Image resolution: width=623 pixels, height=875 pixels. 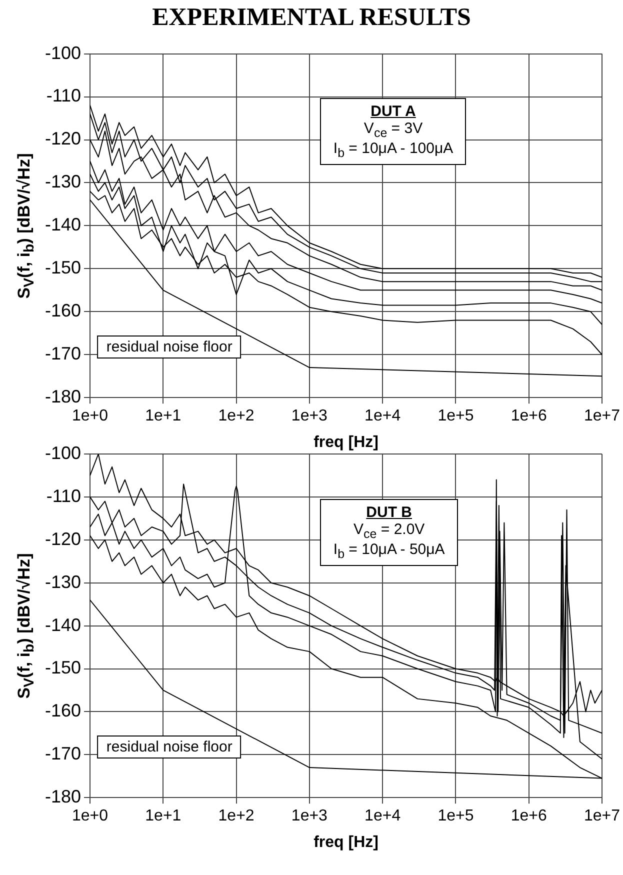 I want to click on annotation: I$_{b}$ = 10μA - 100μA, so click(x=393, y=150).